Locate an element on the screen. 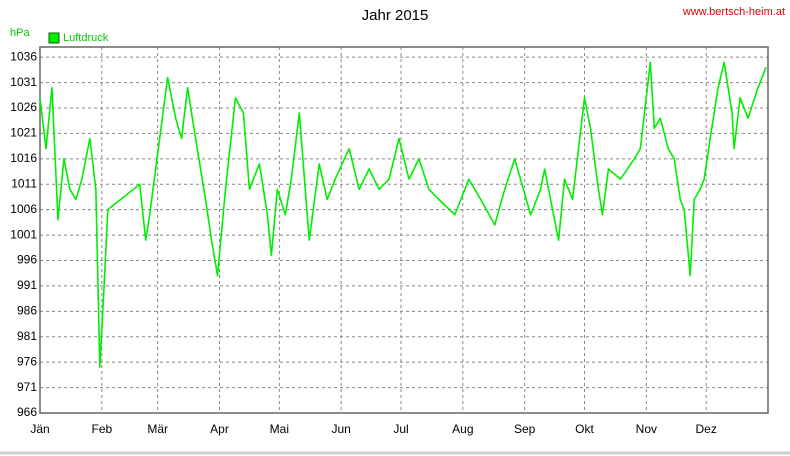 This screenshot has height=456, width=790. x-tick-label: Okt is located at coordinates (584, 429).